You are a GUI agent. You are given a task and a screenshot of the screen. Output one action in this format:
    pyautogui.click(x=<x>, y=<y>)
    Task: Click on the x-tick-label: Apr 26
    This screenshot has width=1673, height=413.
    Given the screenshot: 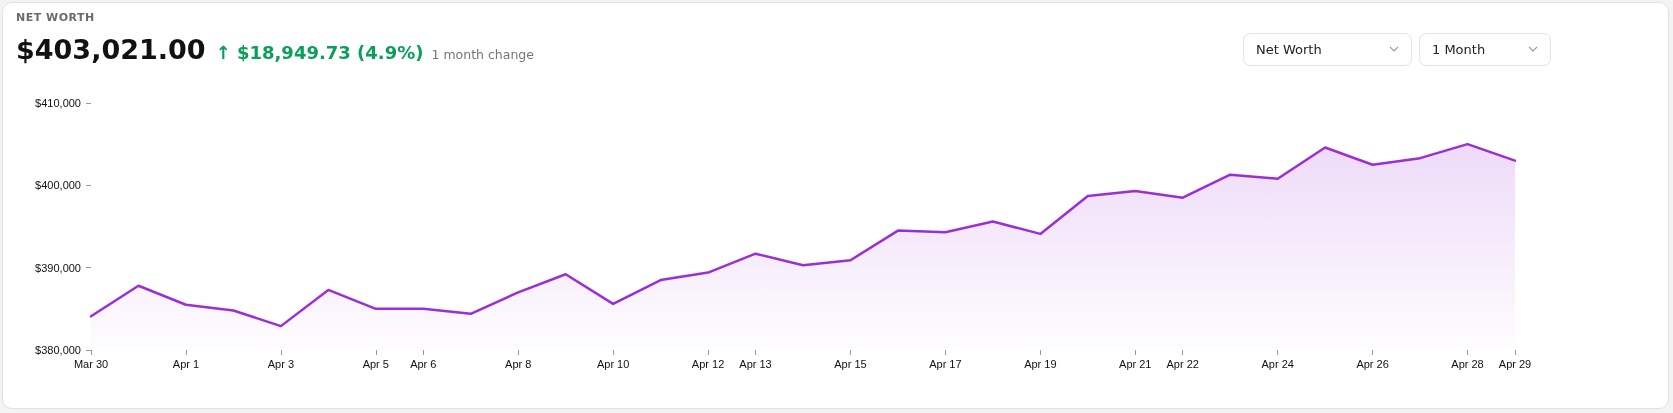 What is the action you would take?
    pyautogui.click(x=1372, y=363)
    